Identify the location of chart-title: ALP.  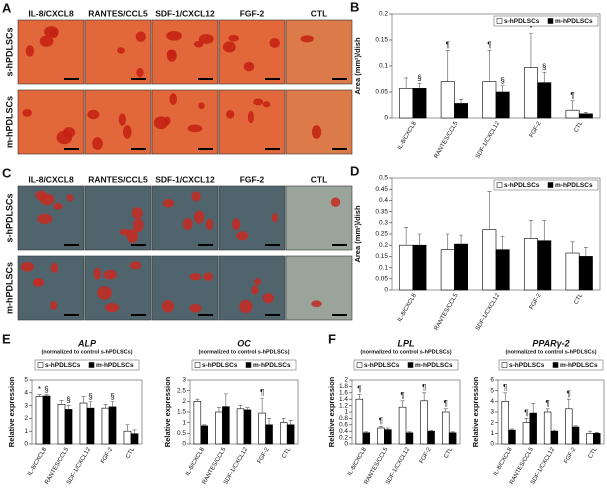
(87, 343).